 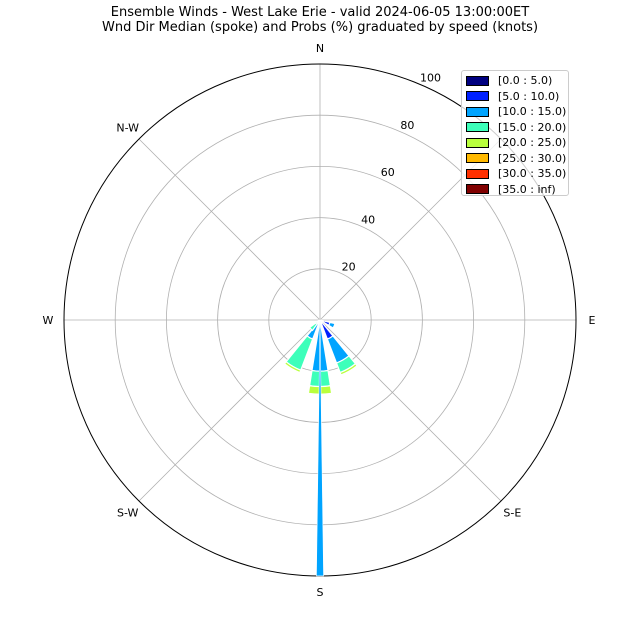 What do you see at coordinates (320, 448) in the screenshot?
I see `median-direction-spoke` at bounding box center [320, 448].